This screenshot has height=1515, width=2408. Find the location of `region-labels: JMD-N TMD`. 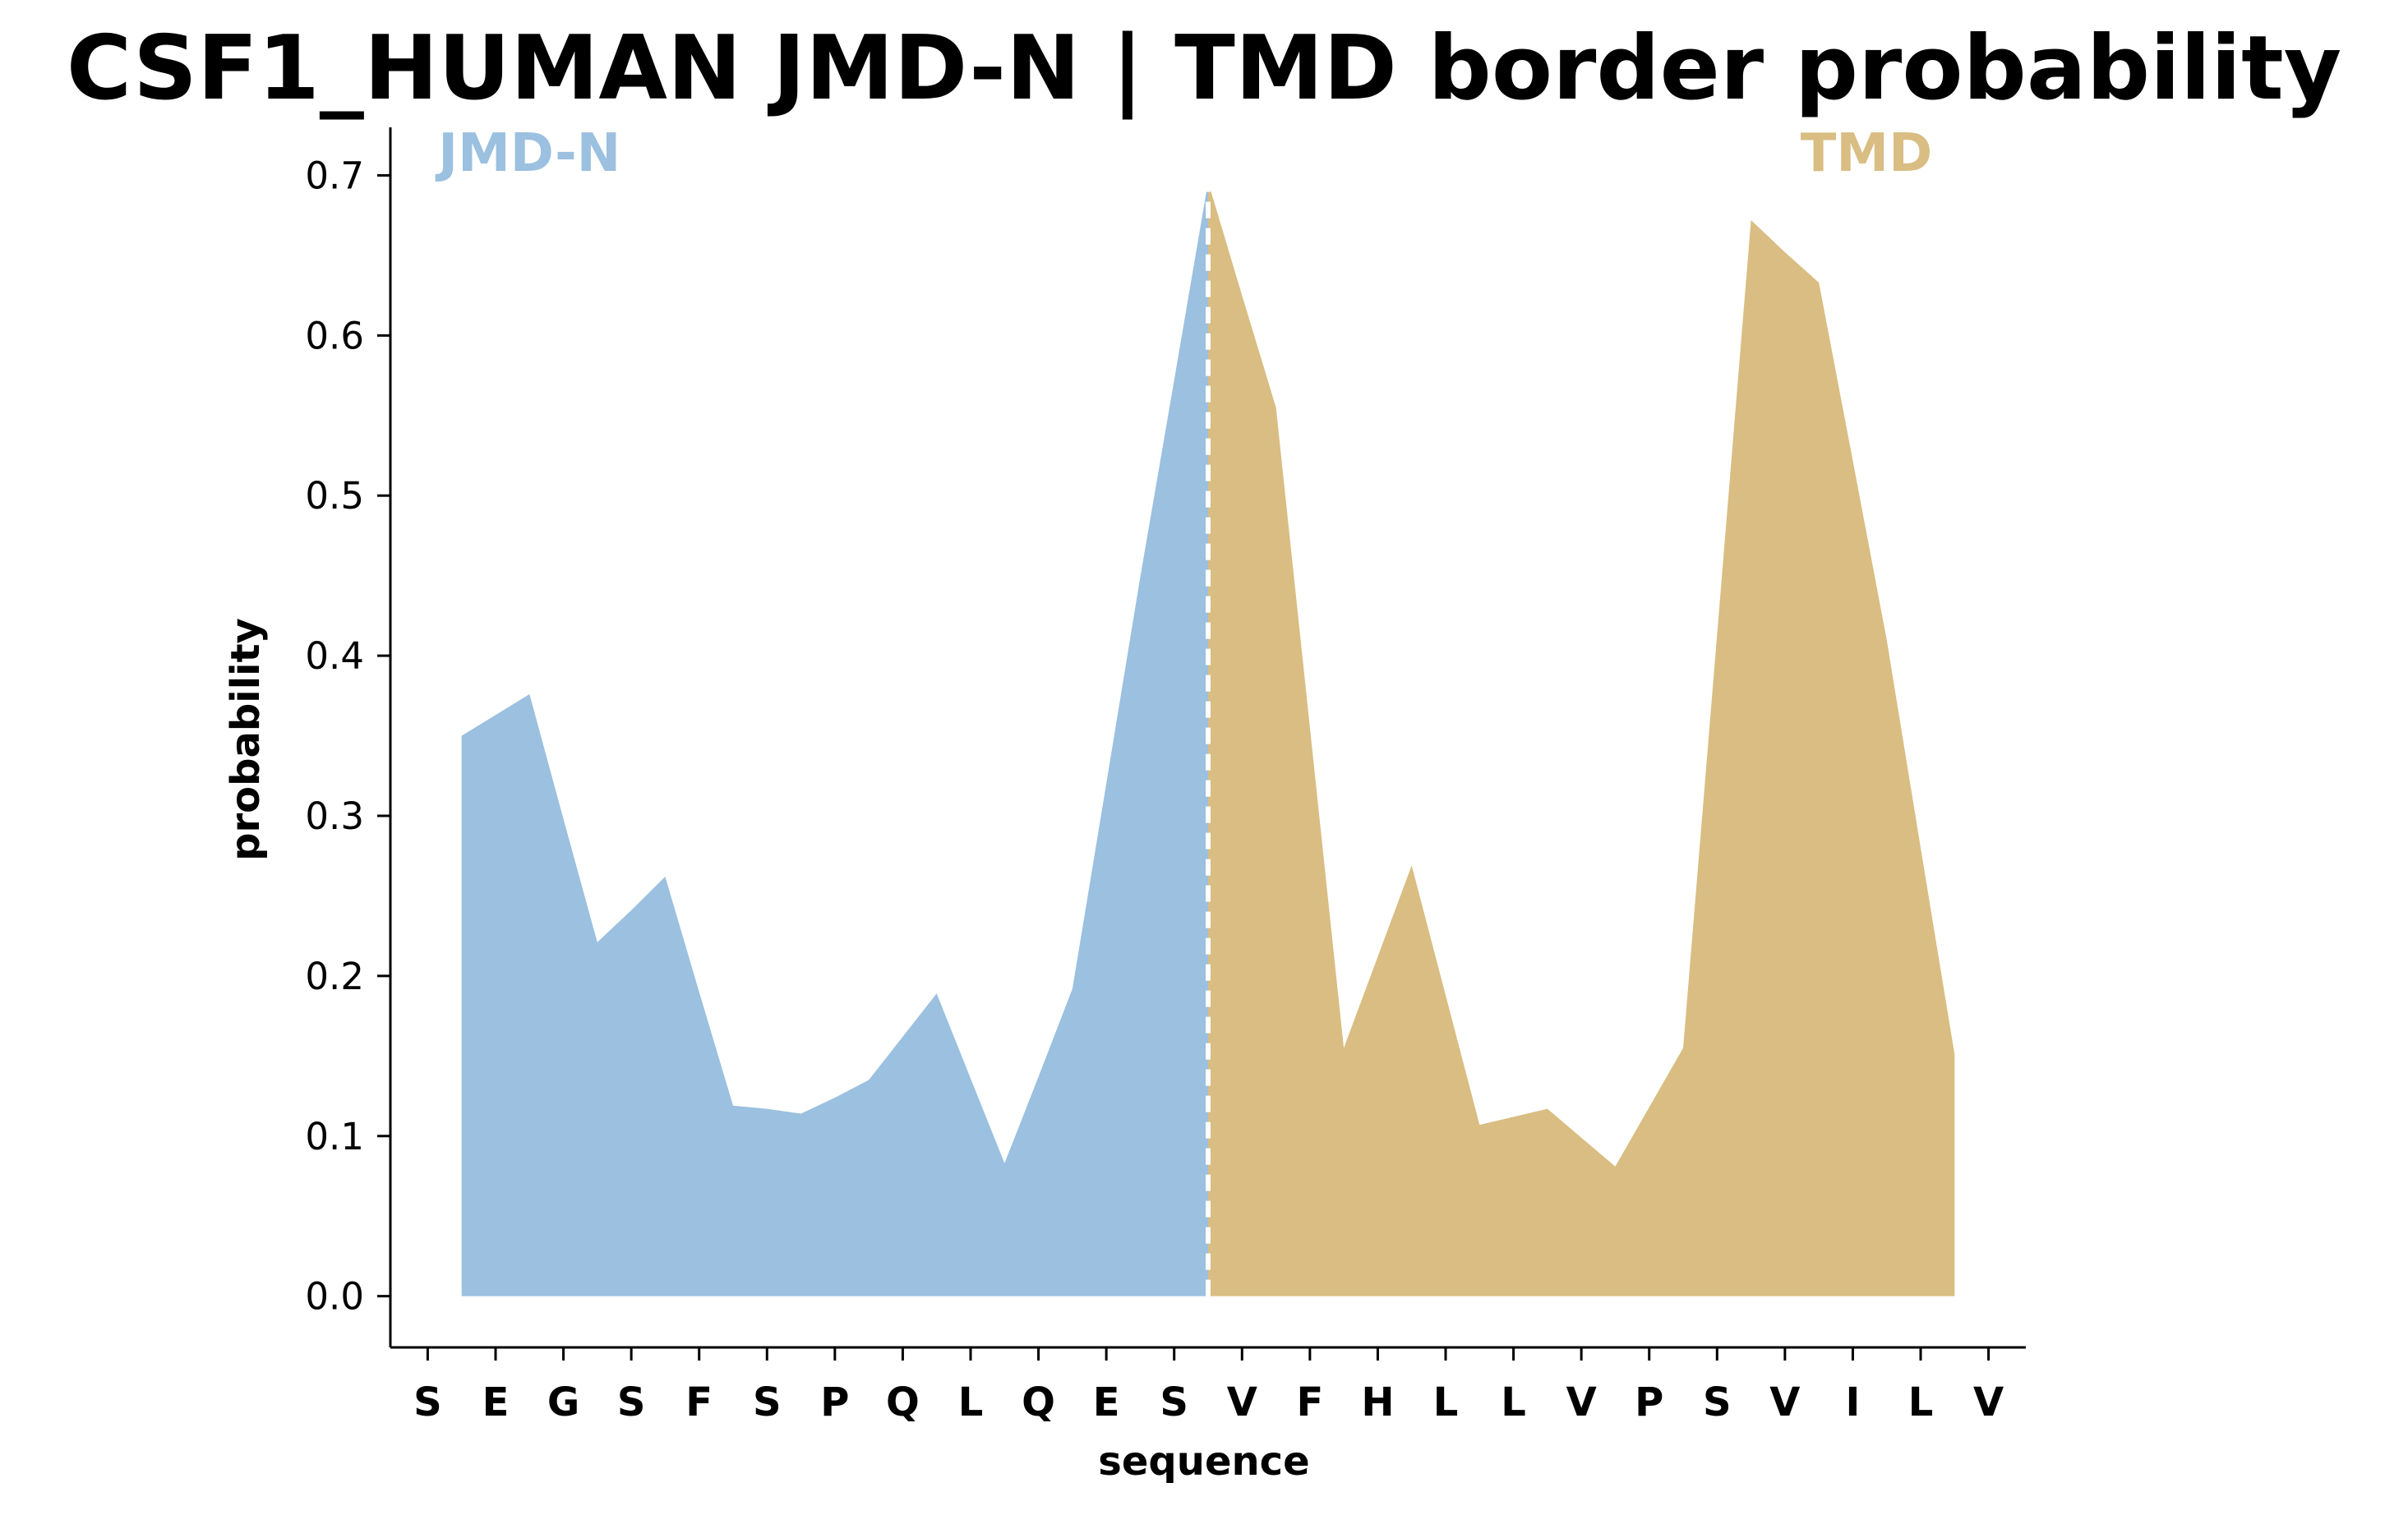

region-labels: JMD-N TMD is located at coordinates (1183, 153).